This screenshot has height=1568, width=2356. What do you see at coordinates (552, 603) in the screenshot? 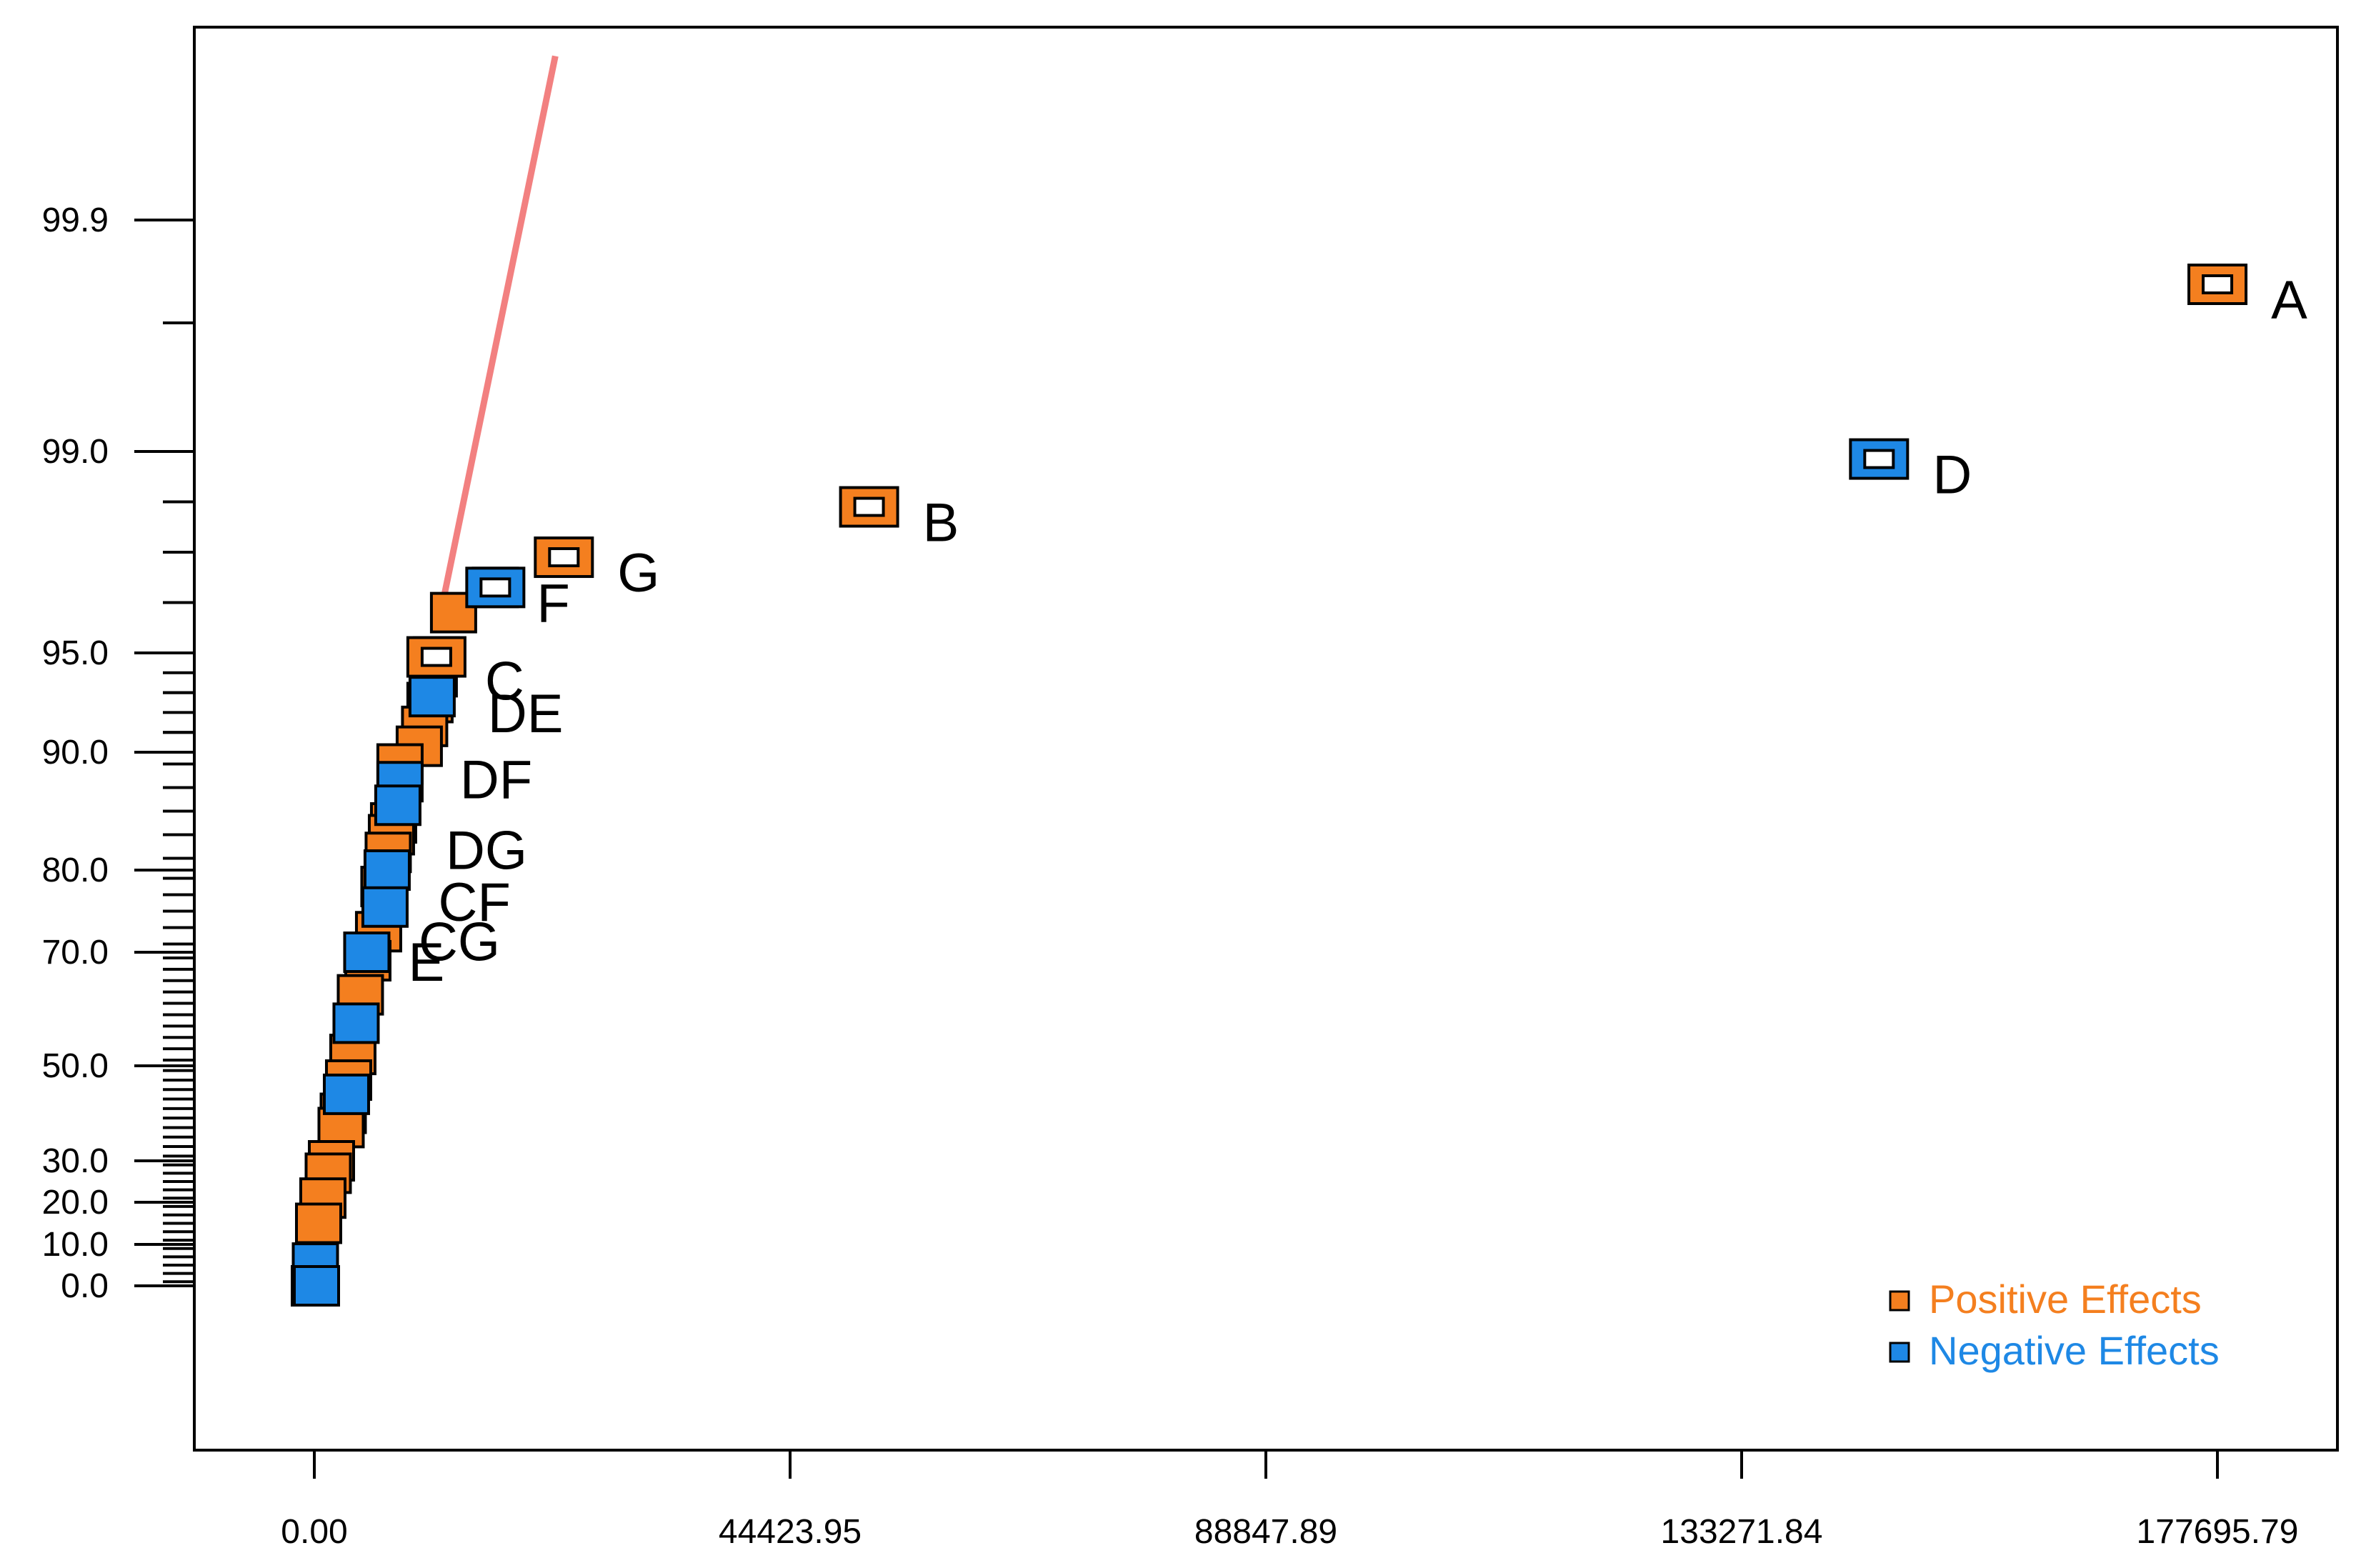
I see `effect-label-f: F` at bounding box center [552, 603].